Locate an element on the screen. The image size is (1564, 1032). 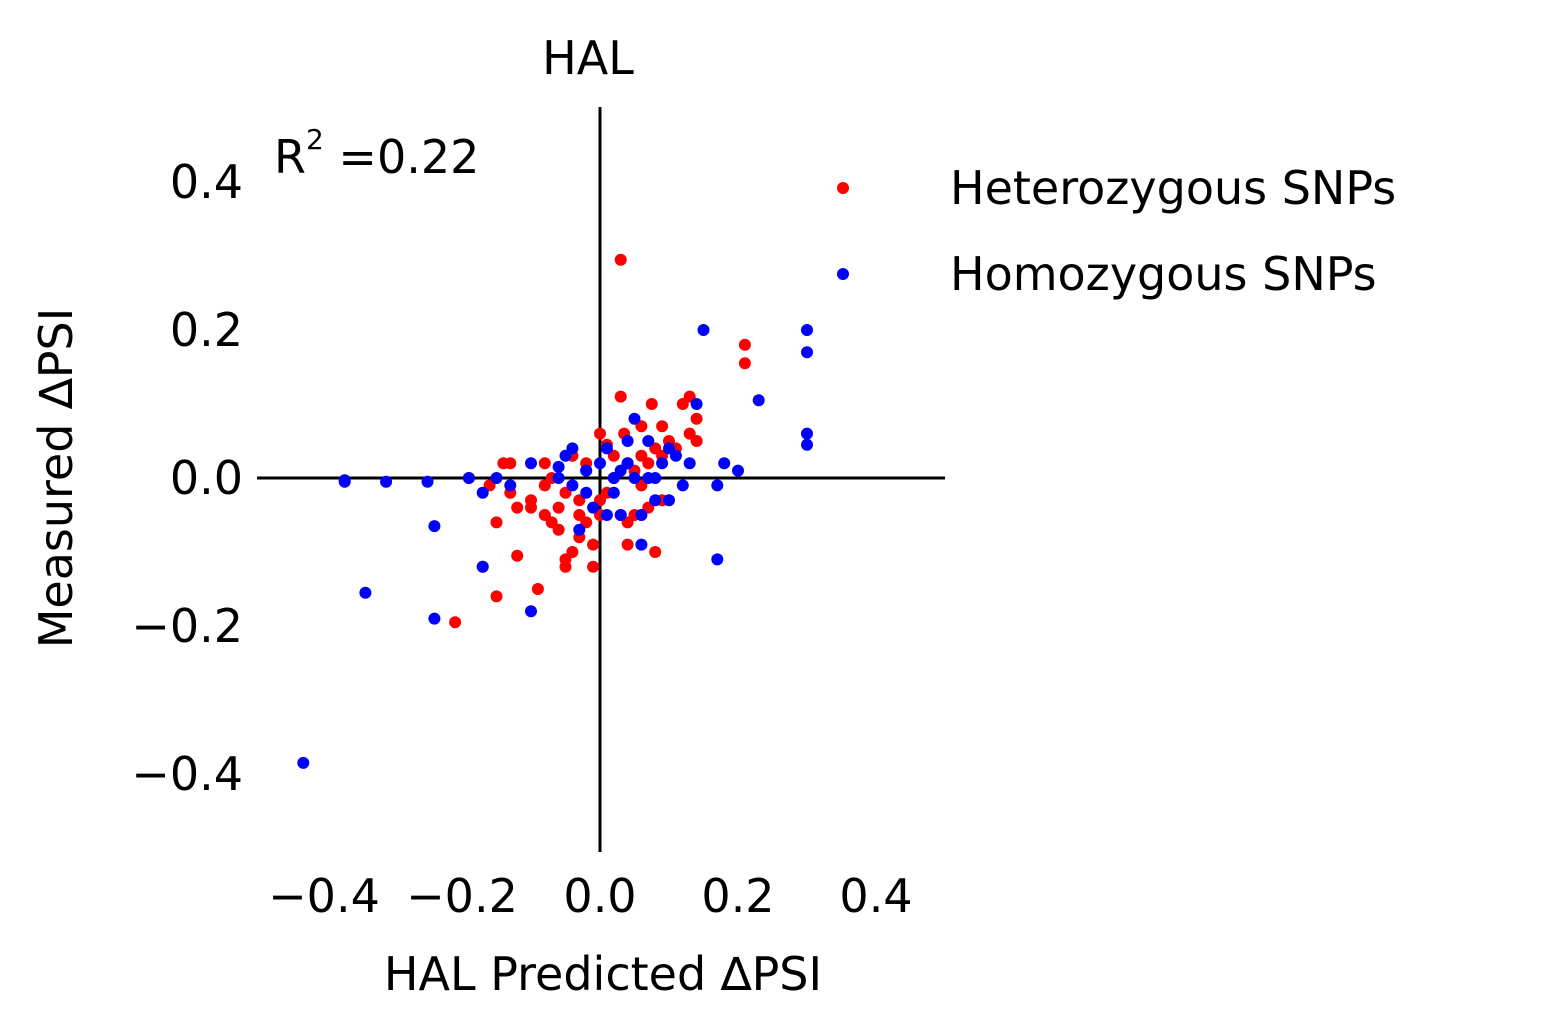
legend-label: Homozygous SNPs is located at coordinates (1163, 274).